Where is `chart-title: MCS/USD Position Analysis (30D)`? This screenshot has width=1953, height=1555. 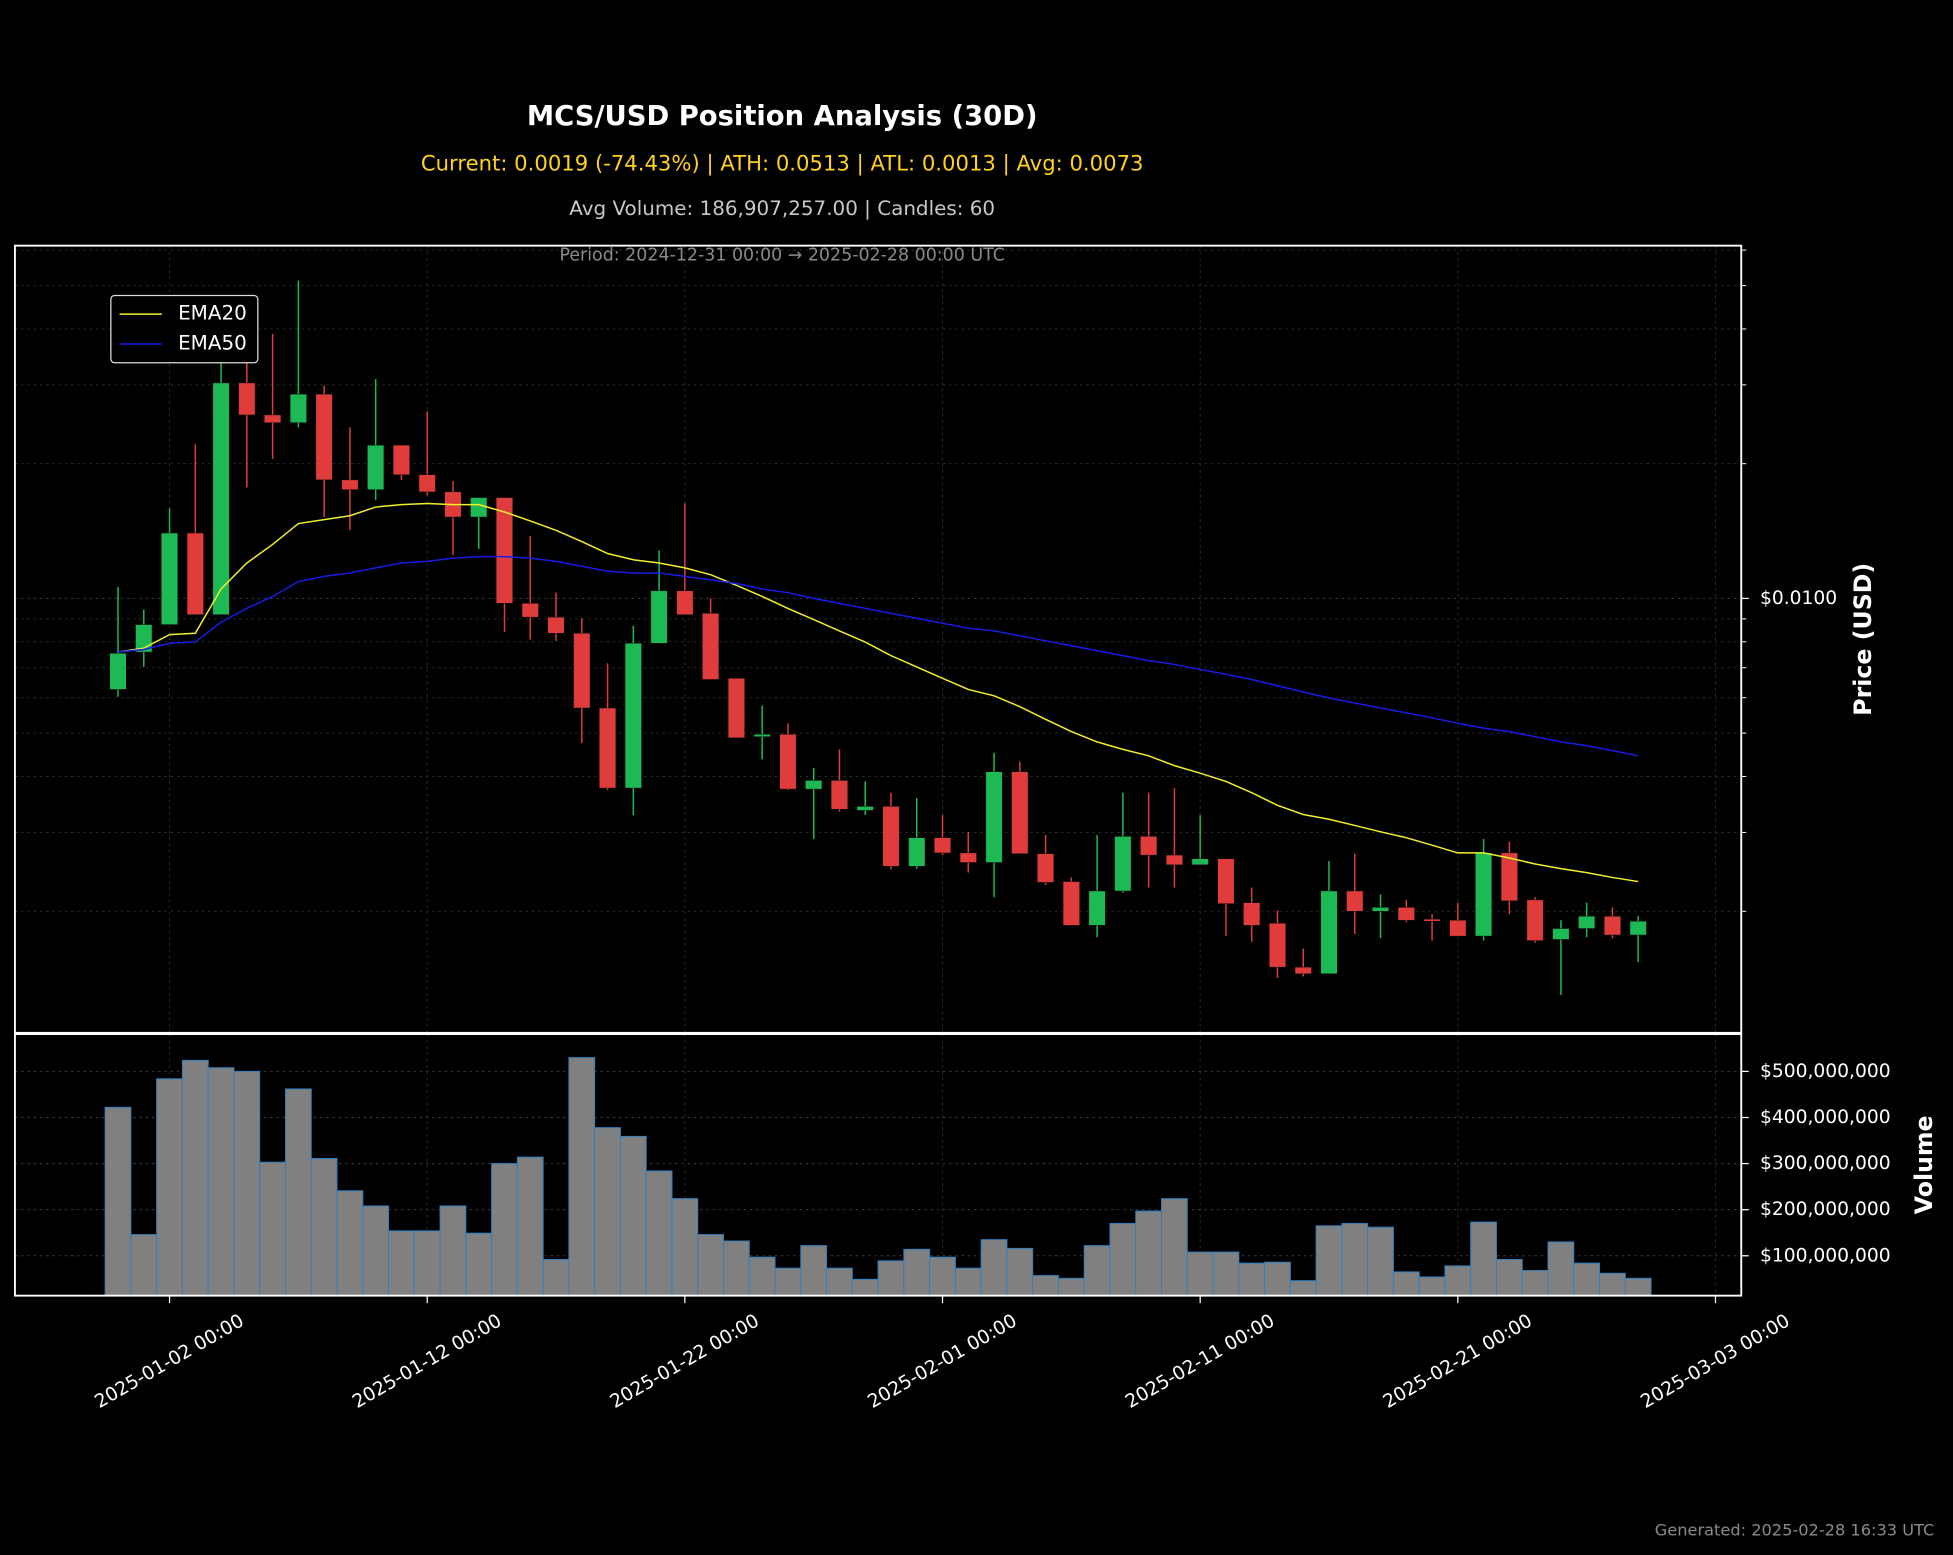
chart-title: MCS/USD Position Analysis (30D) is located at coordinates (782, 116).